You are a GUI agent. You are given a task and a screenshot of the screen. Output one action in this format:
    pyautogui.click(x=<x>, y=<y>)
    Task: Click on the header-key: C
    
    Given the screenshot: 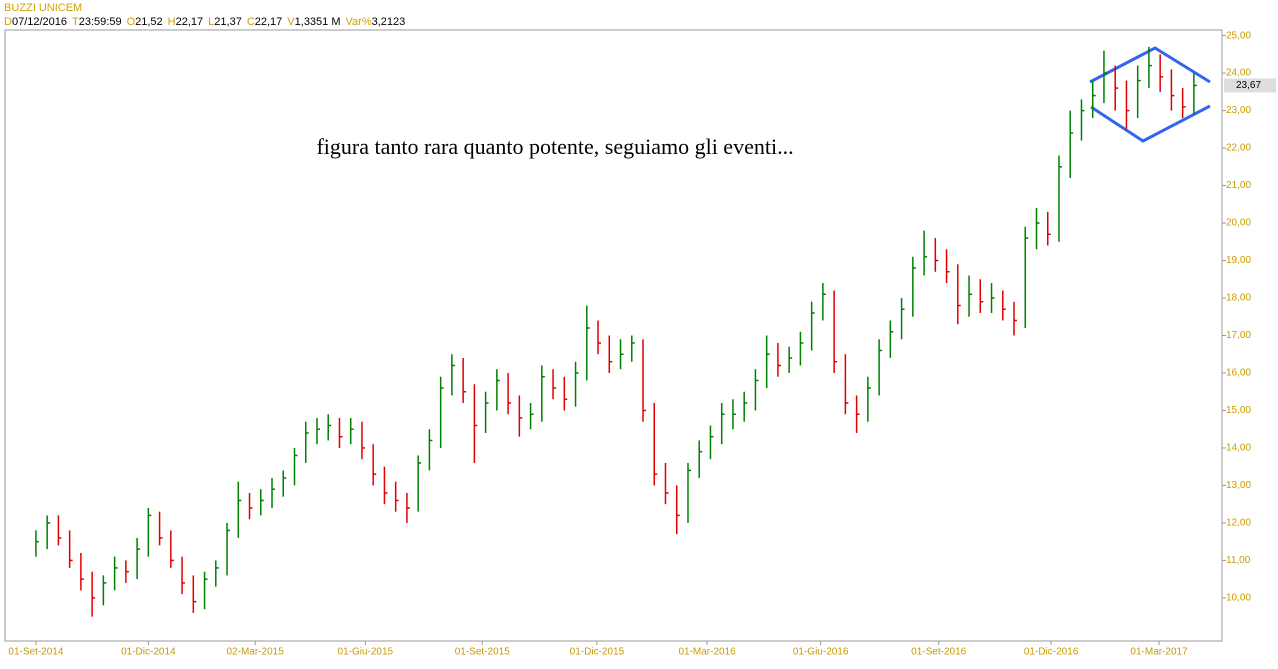 What is the action you would take?
    pyautogui.click(x=250, y=22)
    